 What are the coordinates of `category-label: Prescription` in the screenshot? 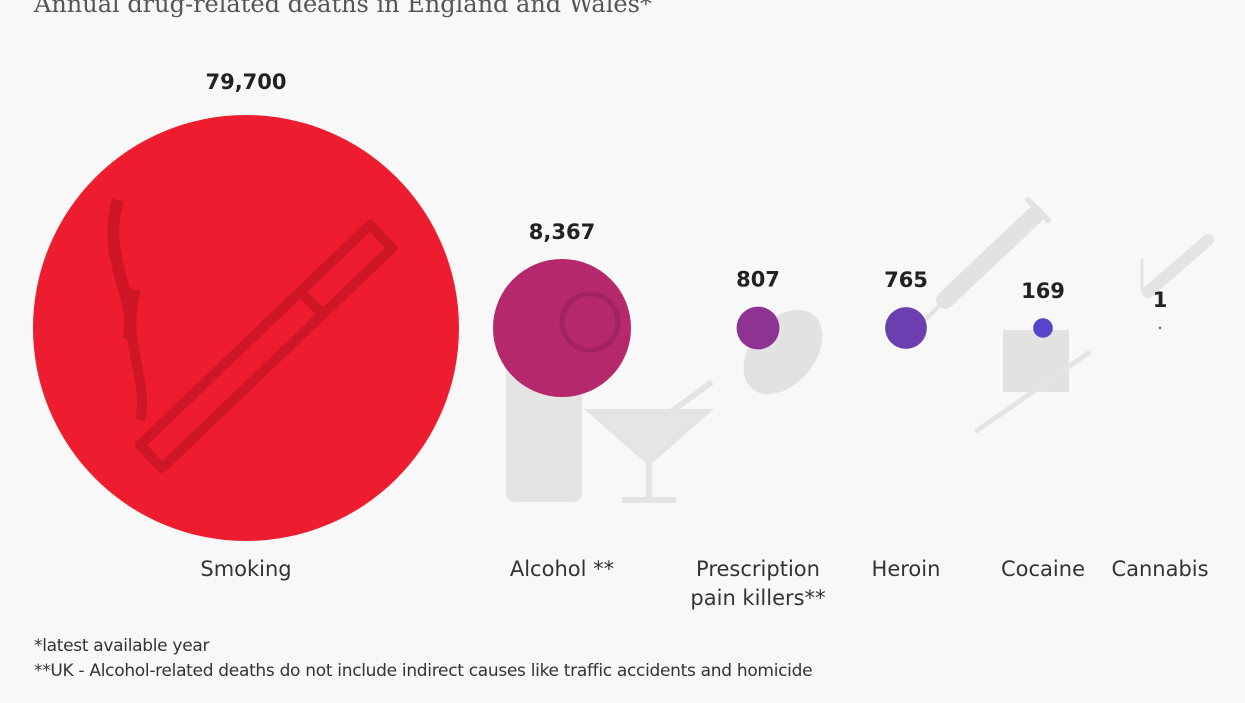 It's located at (758, 569).